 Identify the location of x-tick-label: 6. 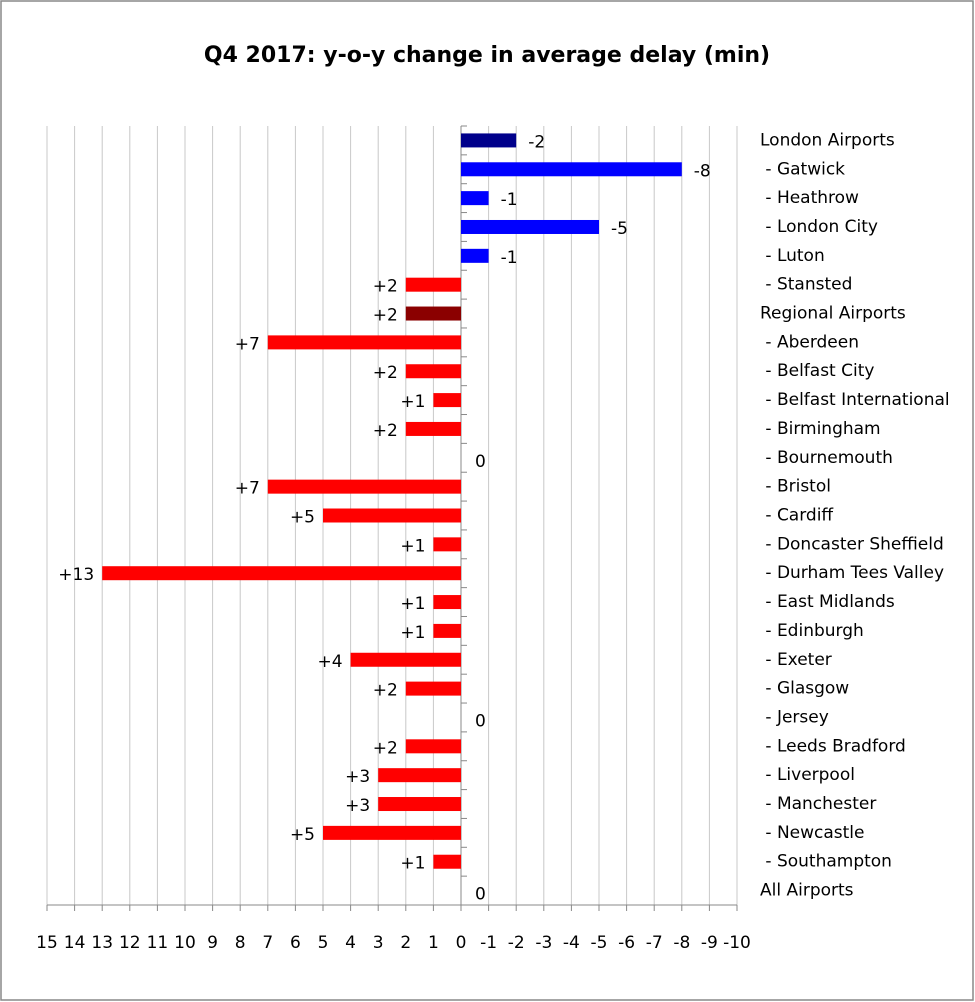
(295, 943).